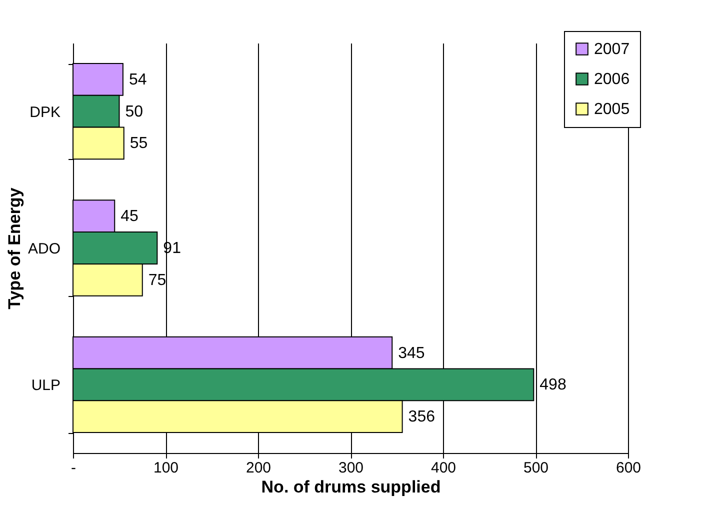 This screenshot has width=703, height=531. What do you see at coordinates (134, 111) in the screenshot?
I see `data-label: 50` at bounding box center [134, 111].